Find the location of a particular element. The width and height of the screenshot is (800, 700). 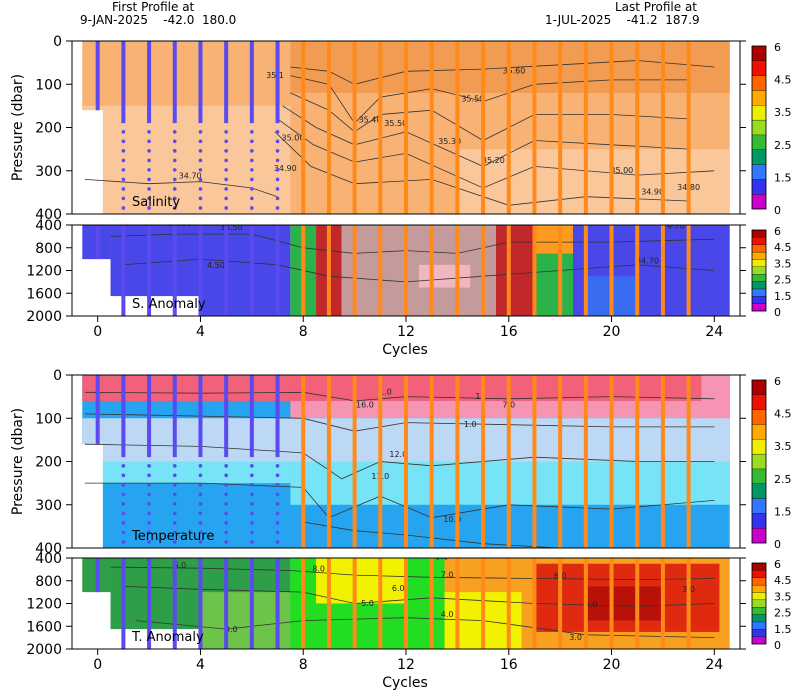

x-tick-label: 20 is located at coordinates (612, 665).